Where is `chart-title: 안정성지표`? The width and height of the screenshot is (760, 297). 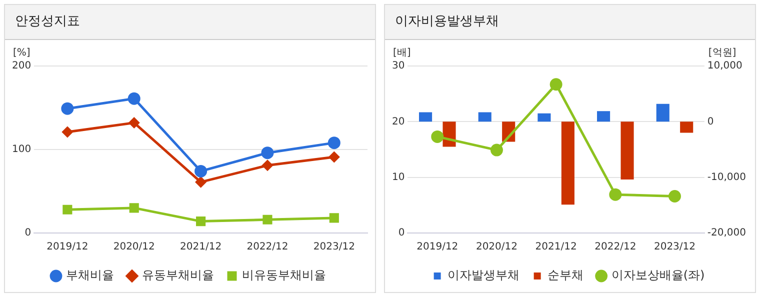
chart-title: 안정성지표 is located at coordinates (190, 22).